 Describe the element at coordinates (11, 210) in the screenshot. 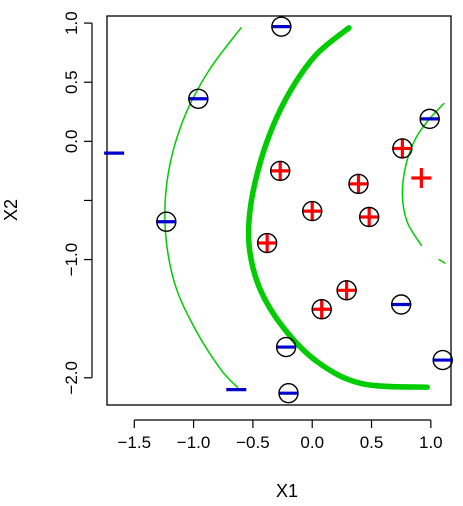

I see `y-axis-title: X2` at that location.